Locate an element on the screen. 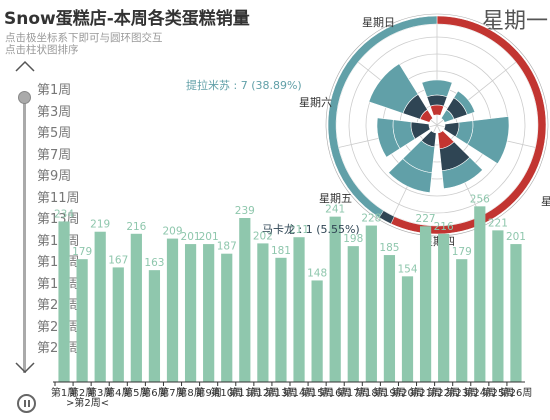 The image size is (550, 420). x-axis-label: 第17周 is located at coordinates (353, 392).